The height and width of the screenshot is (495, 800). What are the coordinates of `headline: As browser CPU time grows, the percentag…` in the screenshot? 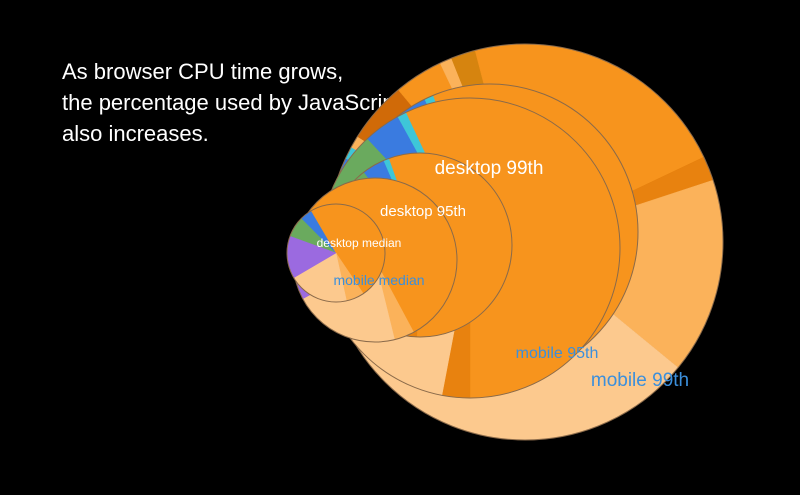 It's located at (231, 102).